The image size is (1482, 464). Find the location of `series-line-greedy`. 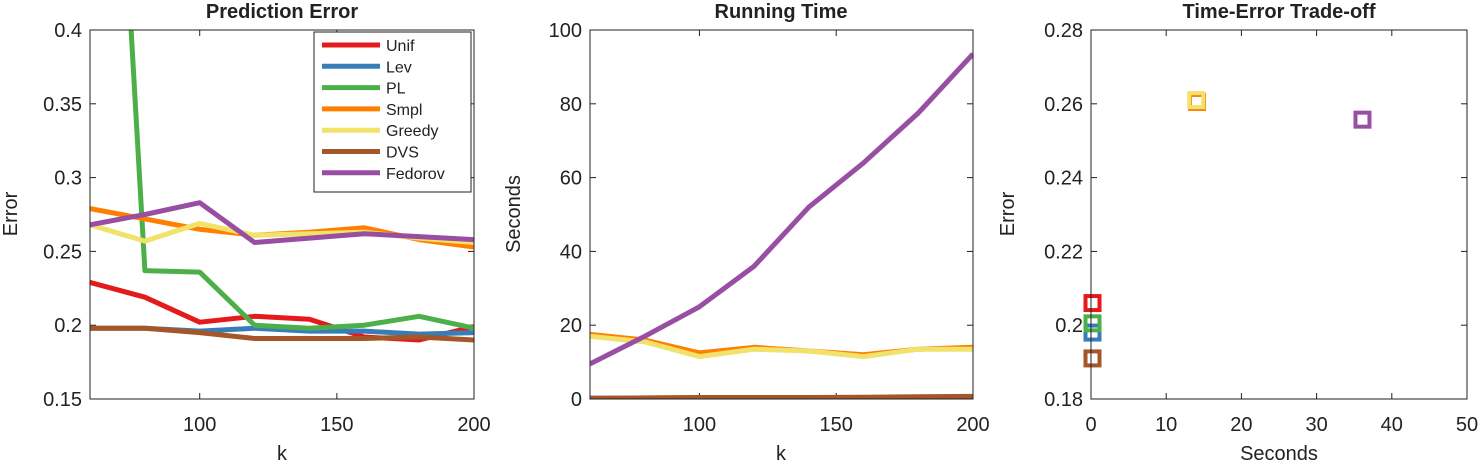

series-line-greedy is located at coordinates (781, 346).